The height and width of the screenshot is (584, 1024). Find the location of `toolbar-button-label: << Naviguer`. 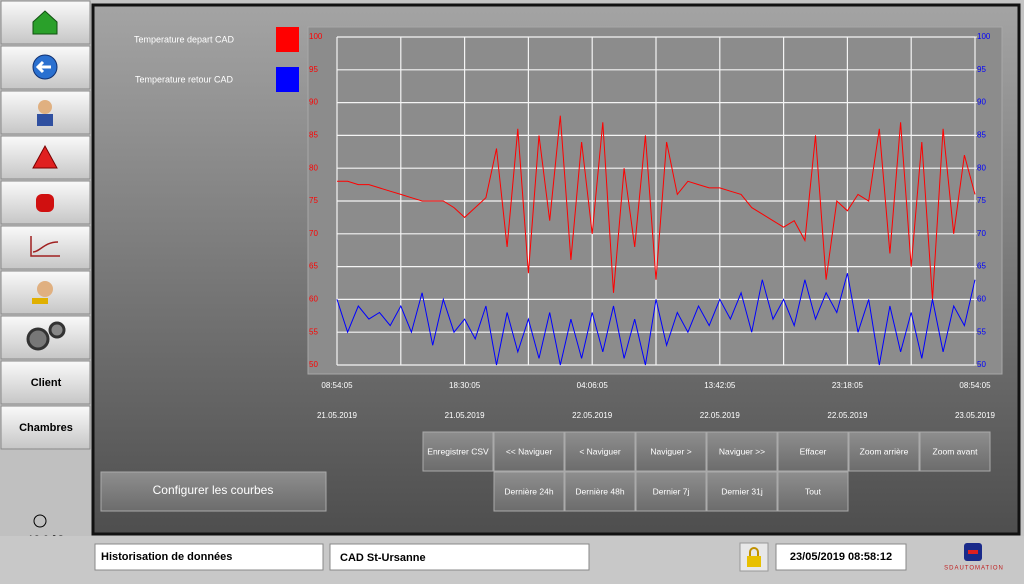

toolbar-button-label: << Naviguer is located at coordinates (529, 451).